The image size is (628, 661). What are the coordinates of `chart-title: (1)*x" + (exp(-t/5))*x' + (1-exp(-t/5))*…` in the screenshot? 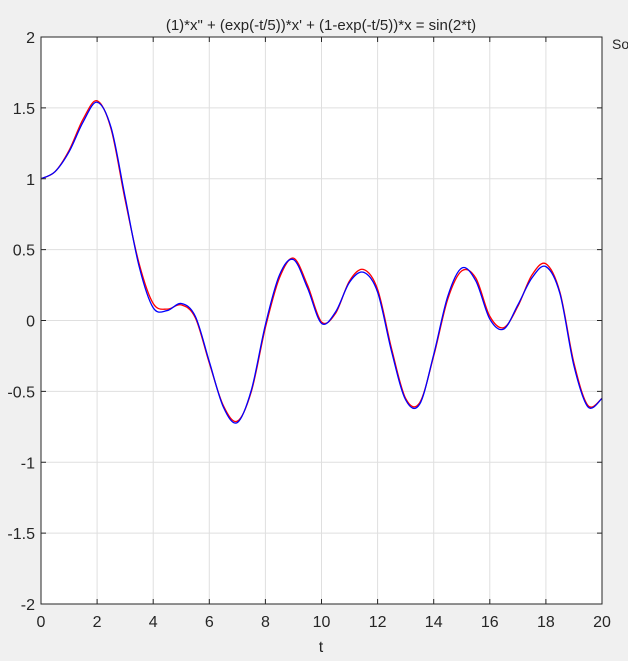 It's located at (321, 25).